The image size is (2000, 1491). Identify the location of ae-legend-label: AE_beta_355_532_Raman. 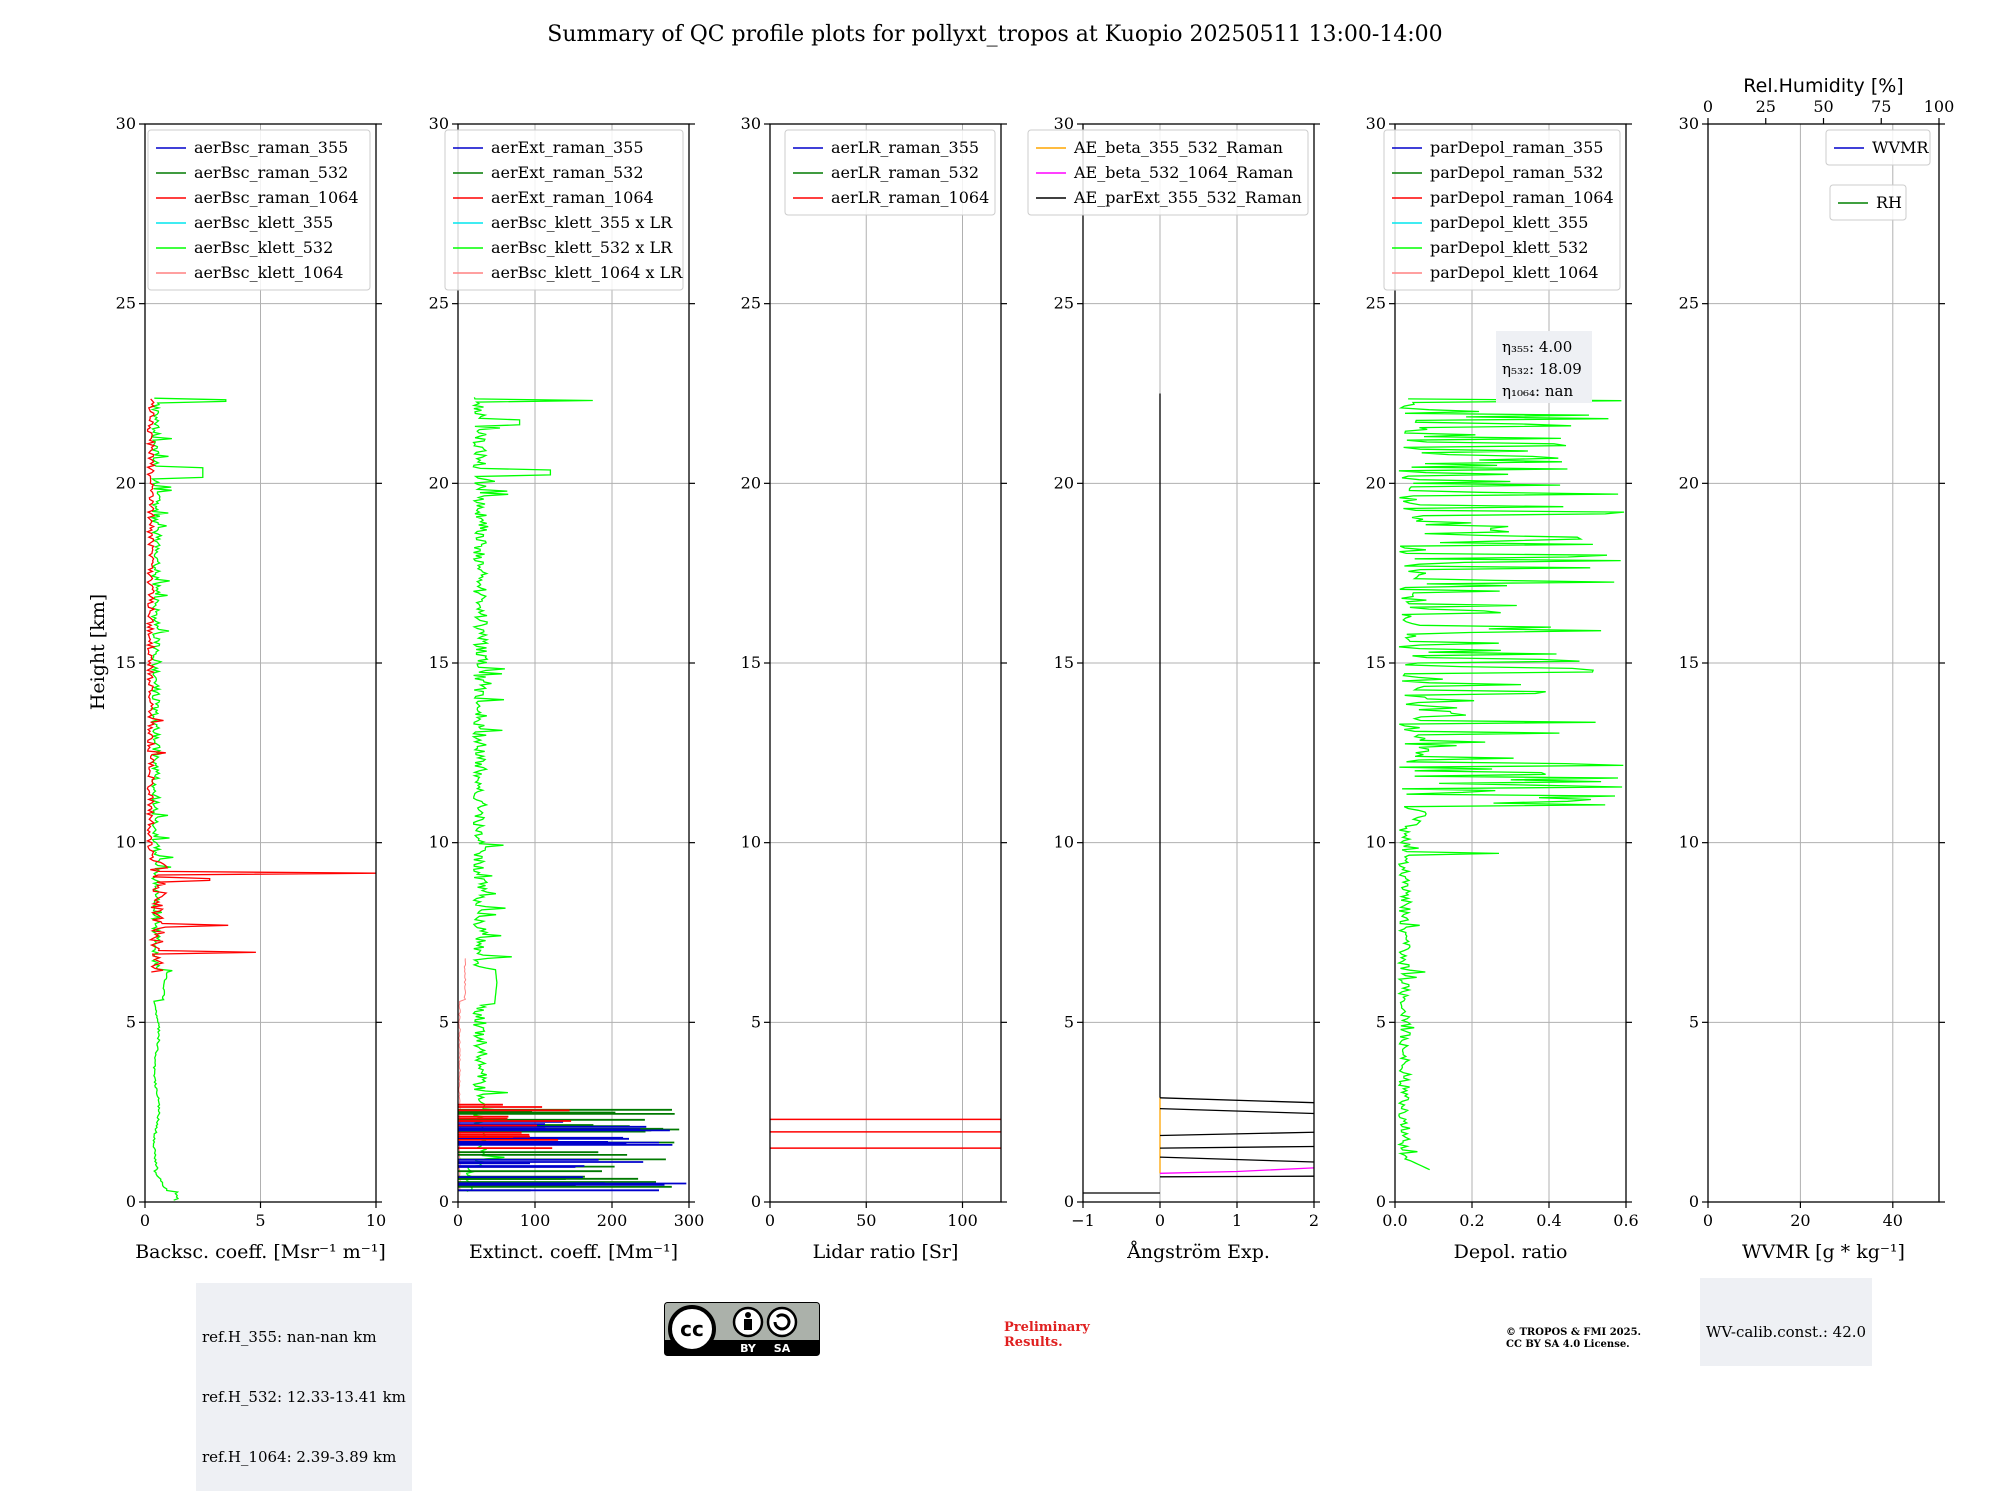
(1178, 147).